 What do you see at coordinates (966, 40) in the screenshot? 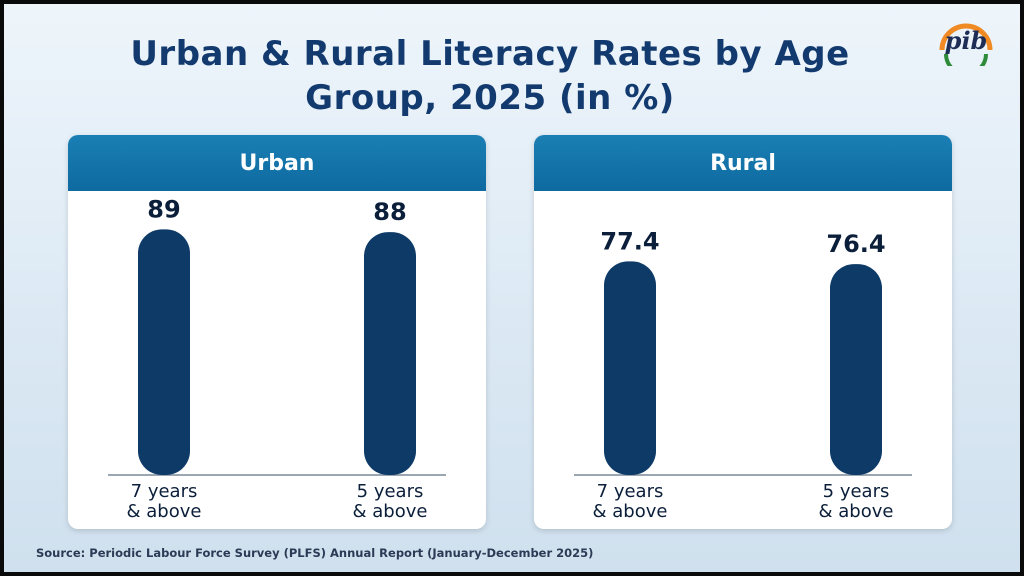
I see `logo-text: pib` at bounding box center [966, 40].